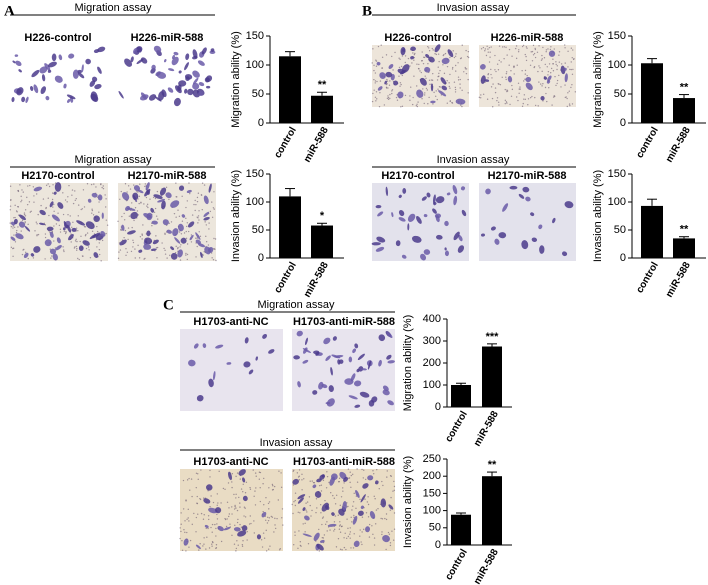  What do you see at coordinates (492, 345) in the screenshot?
I see `error-bar` at bounding box center [492, 345].